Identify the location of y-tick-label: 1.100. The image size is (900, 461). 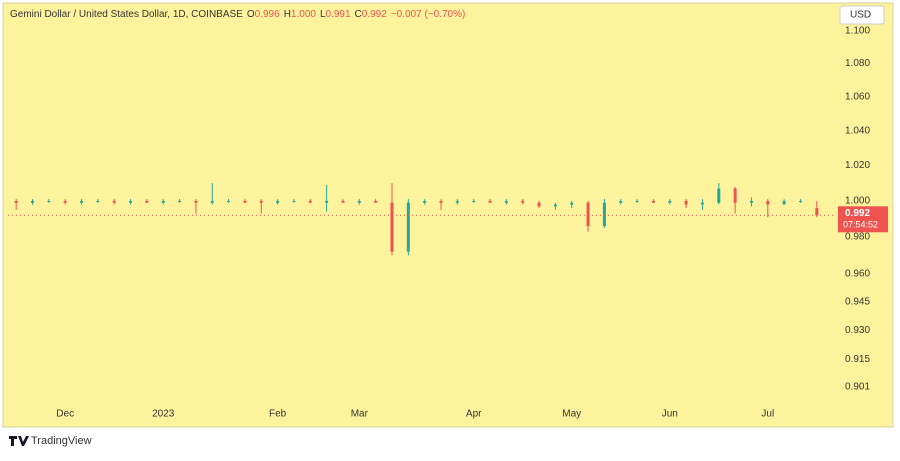
(857, 30).